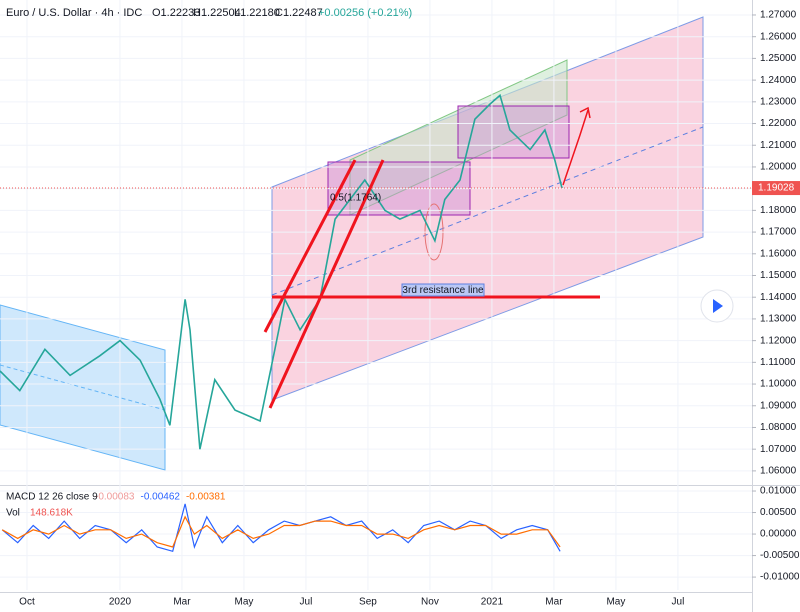  What do you see at coordinates (575, 147) in the screenshot?
I see `arrow` at bounding box center [575, 147].